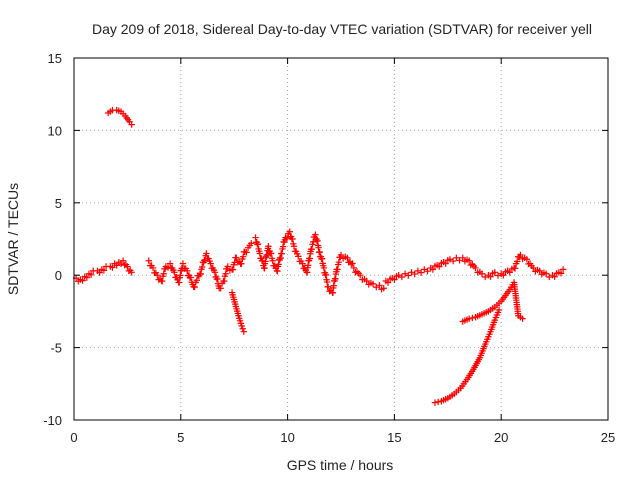 This screenshot has height=480, width=640. Describe the element at coordinates (287, 437) in the screenshot. I see `x-tick-label: 10` at that location.